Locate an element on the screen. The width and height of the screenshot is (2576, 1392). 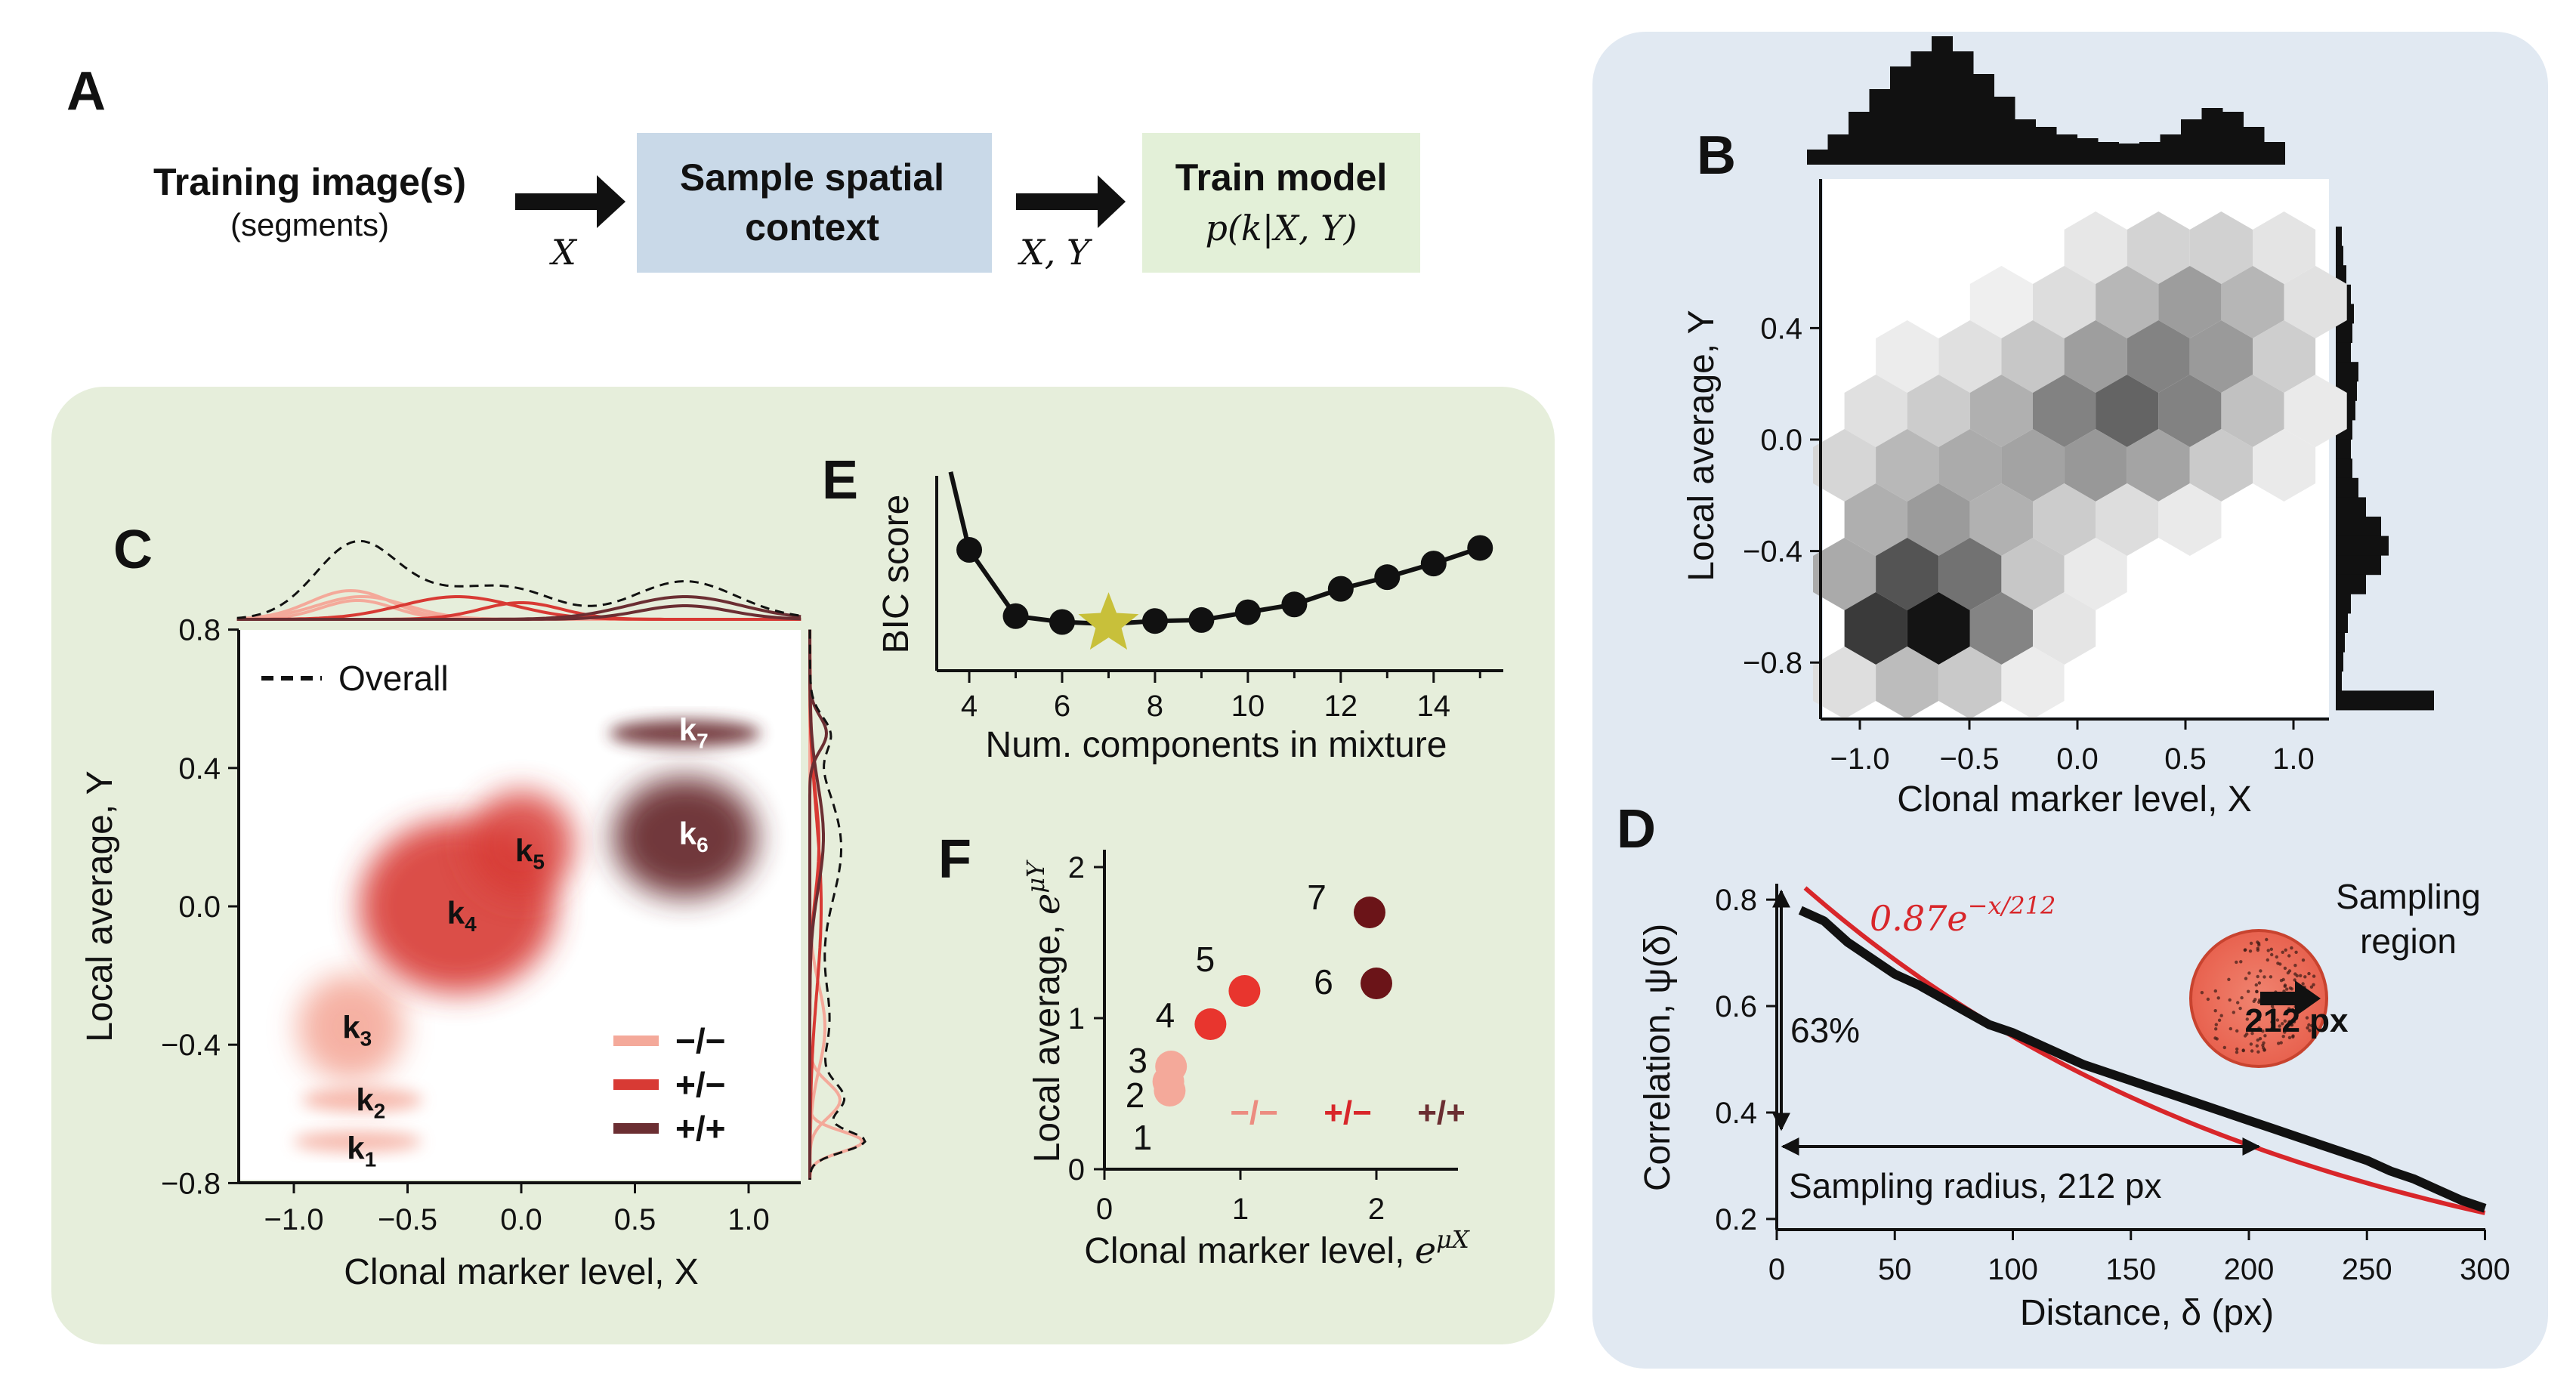
sampling-region-px: 212 px is located at coordinates (2297, 1020).